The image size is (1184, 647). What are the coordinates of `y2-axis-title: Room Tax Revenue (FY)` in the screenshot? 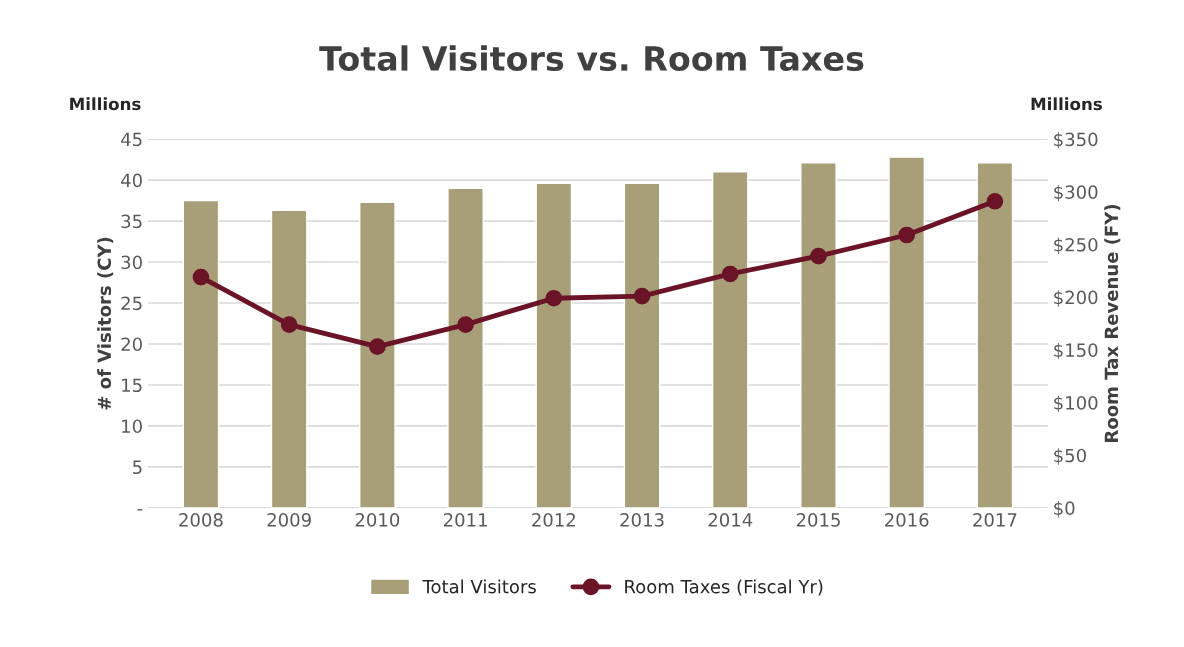 It's located at (1112, 323).